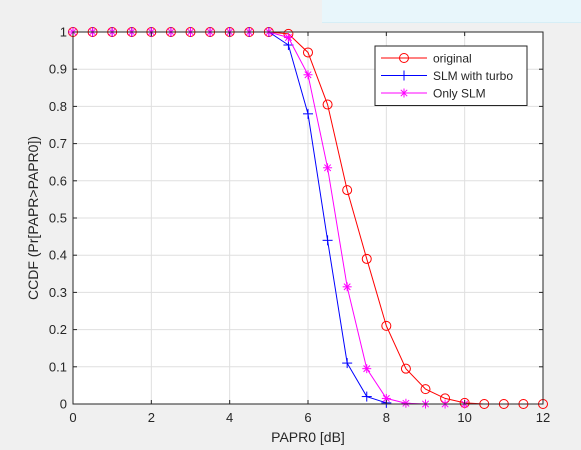  I want to click on legend-item: Only SLM, so click(433, 94).